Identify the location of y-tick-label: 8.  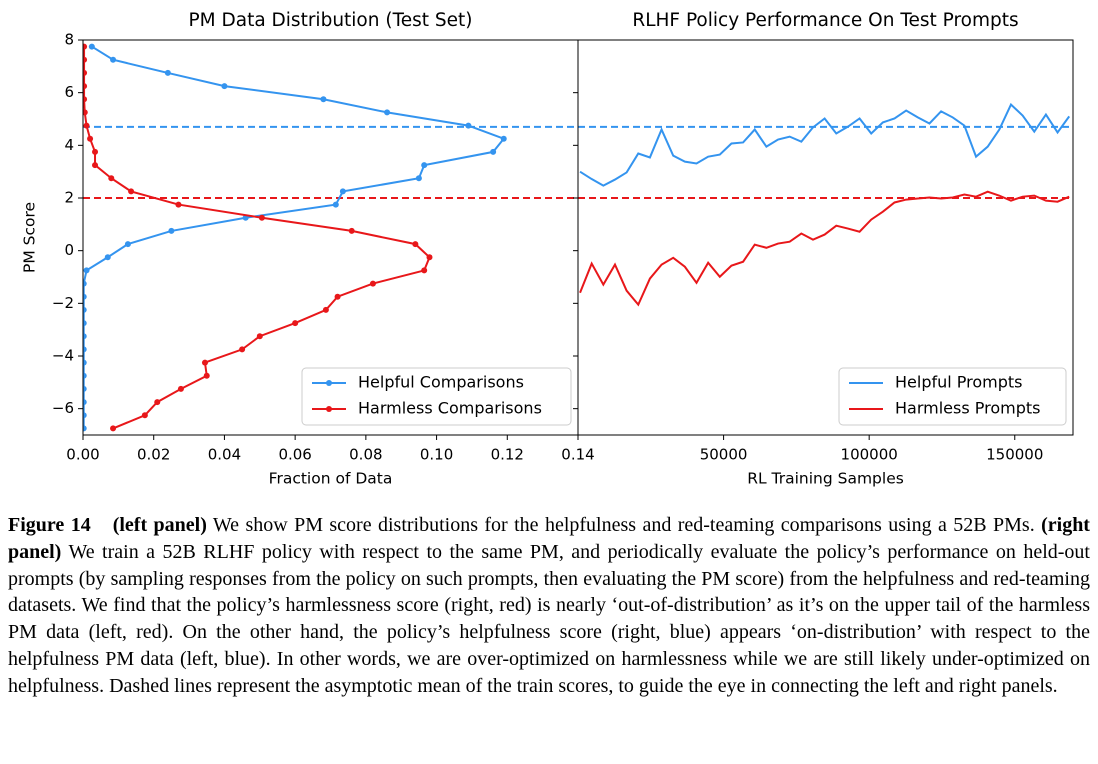
(69, 40).